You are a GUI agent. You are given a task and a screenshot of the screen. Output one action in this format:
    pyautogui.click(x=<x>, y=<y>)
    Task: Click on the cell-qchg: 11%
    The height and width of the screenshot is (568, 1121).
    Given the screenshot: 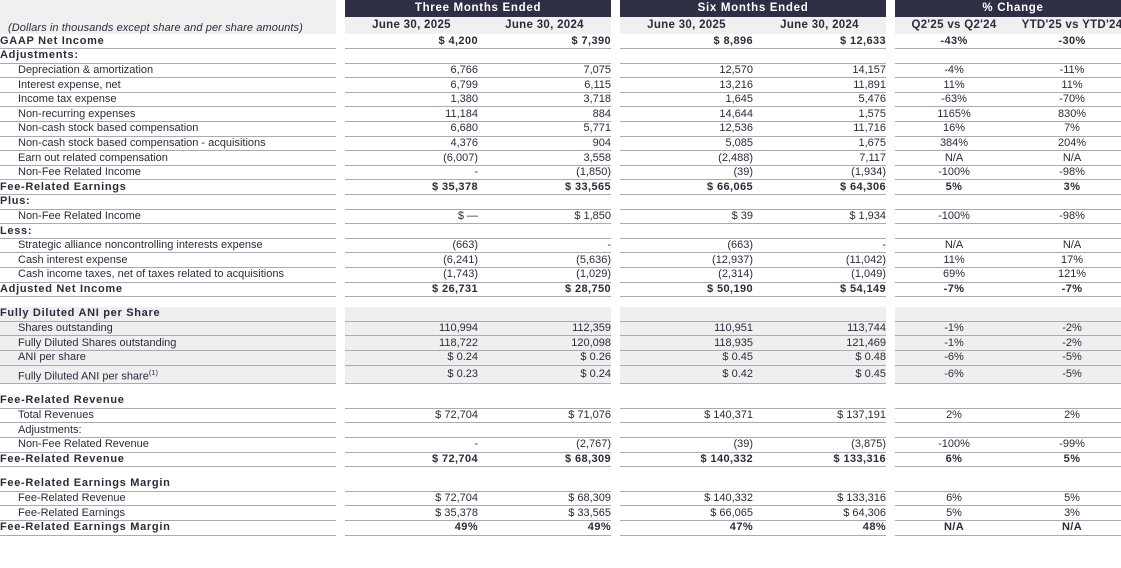 What is the action you would take?
    pyautogui.click(x=954, y=260)
    